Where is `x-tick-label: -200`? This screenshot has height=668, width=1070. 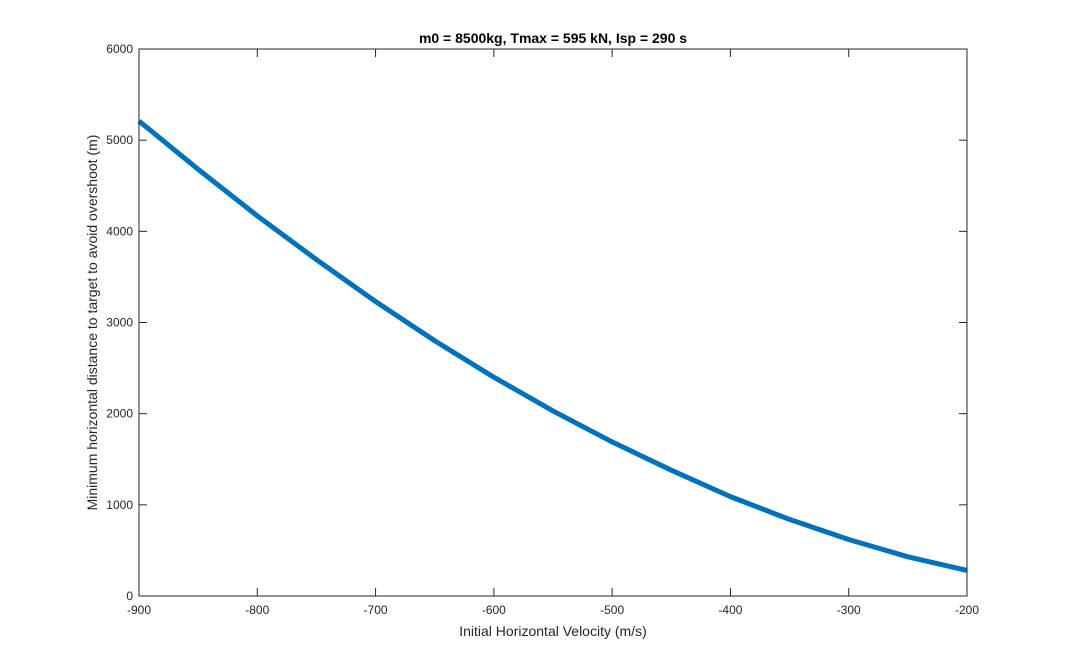 x-tick-label: -200 is located at coordinates (967, 610).